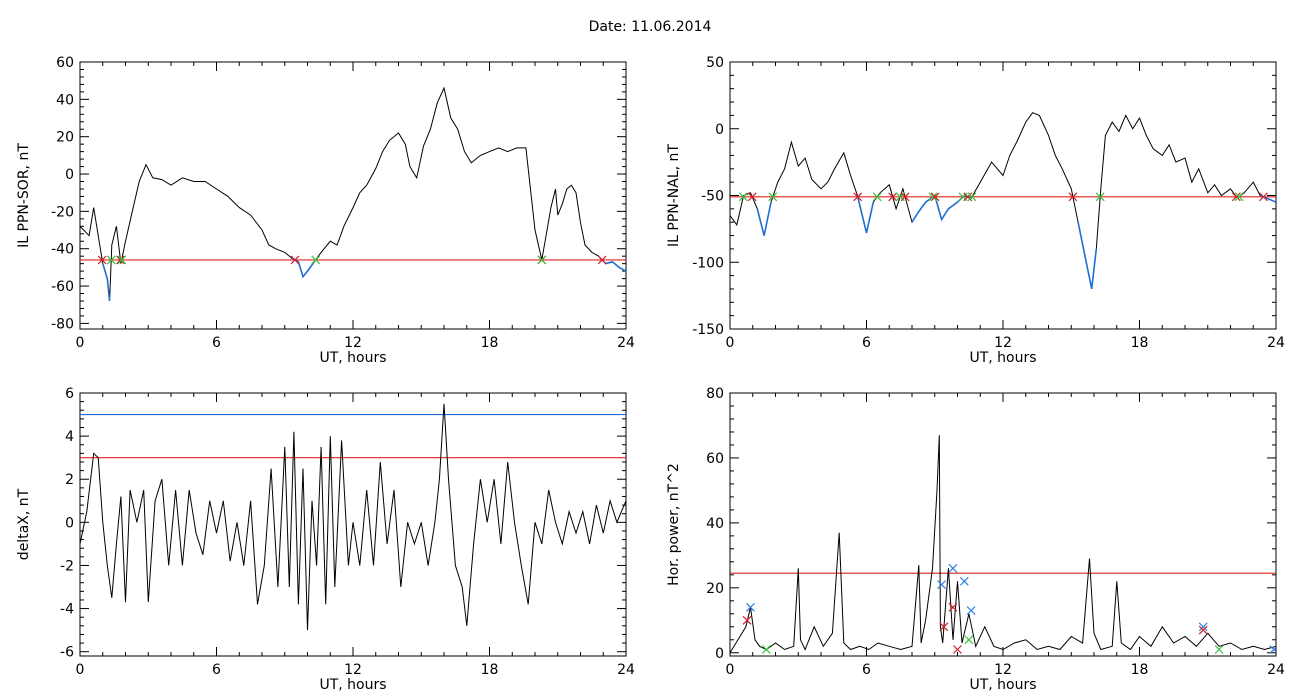 The height and width of the screenshot is (700, 1300). I want to click on y-tick-label: 80, so click(715, 394).